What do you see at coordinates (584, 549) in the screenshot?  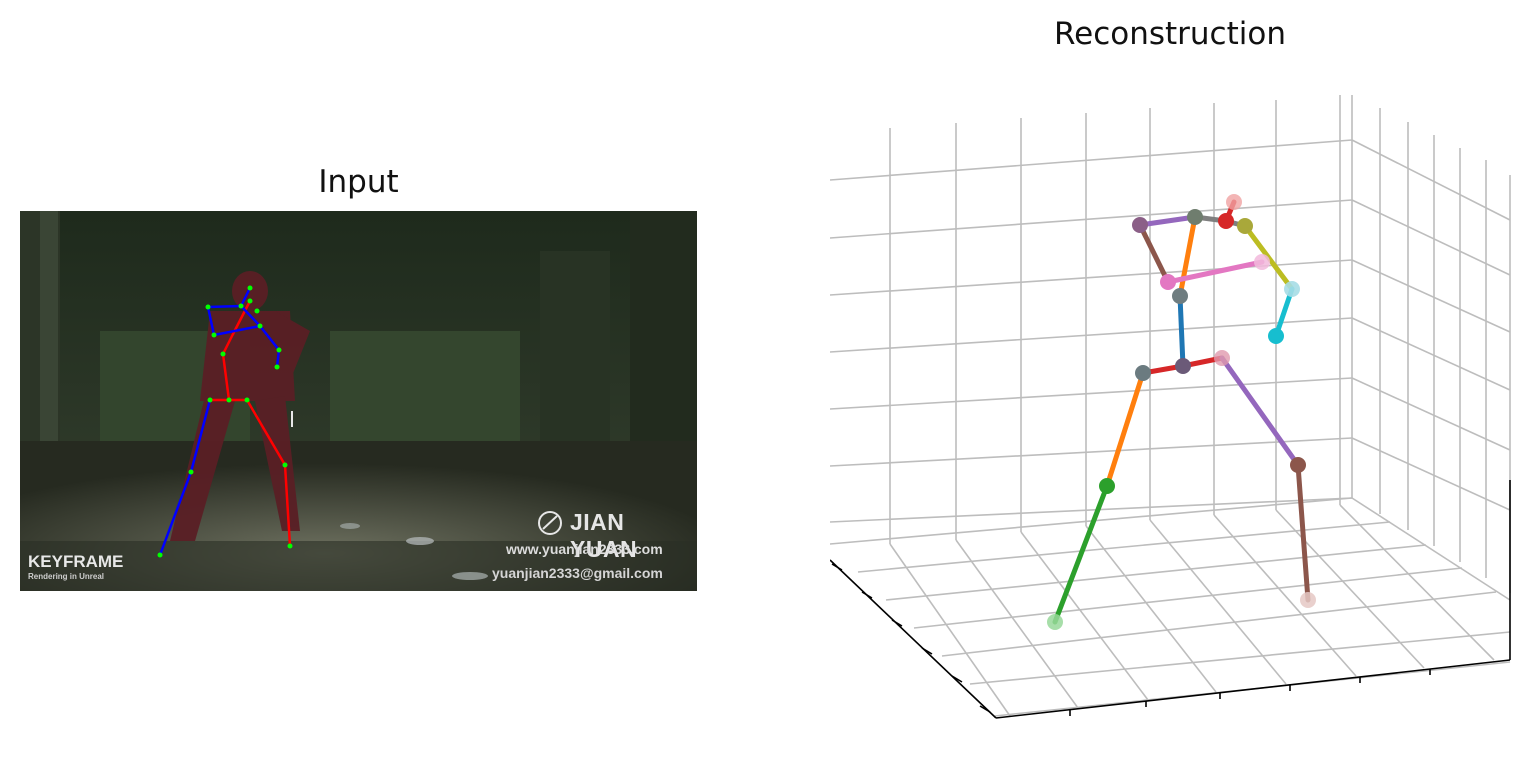 I see `watermark-url: www.yuanjian2333.com` at bounding box center [584, 549].